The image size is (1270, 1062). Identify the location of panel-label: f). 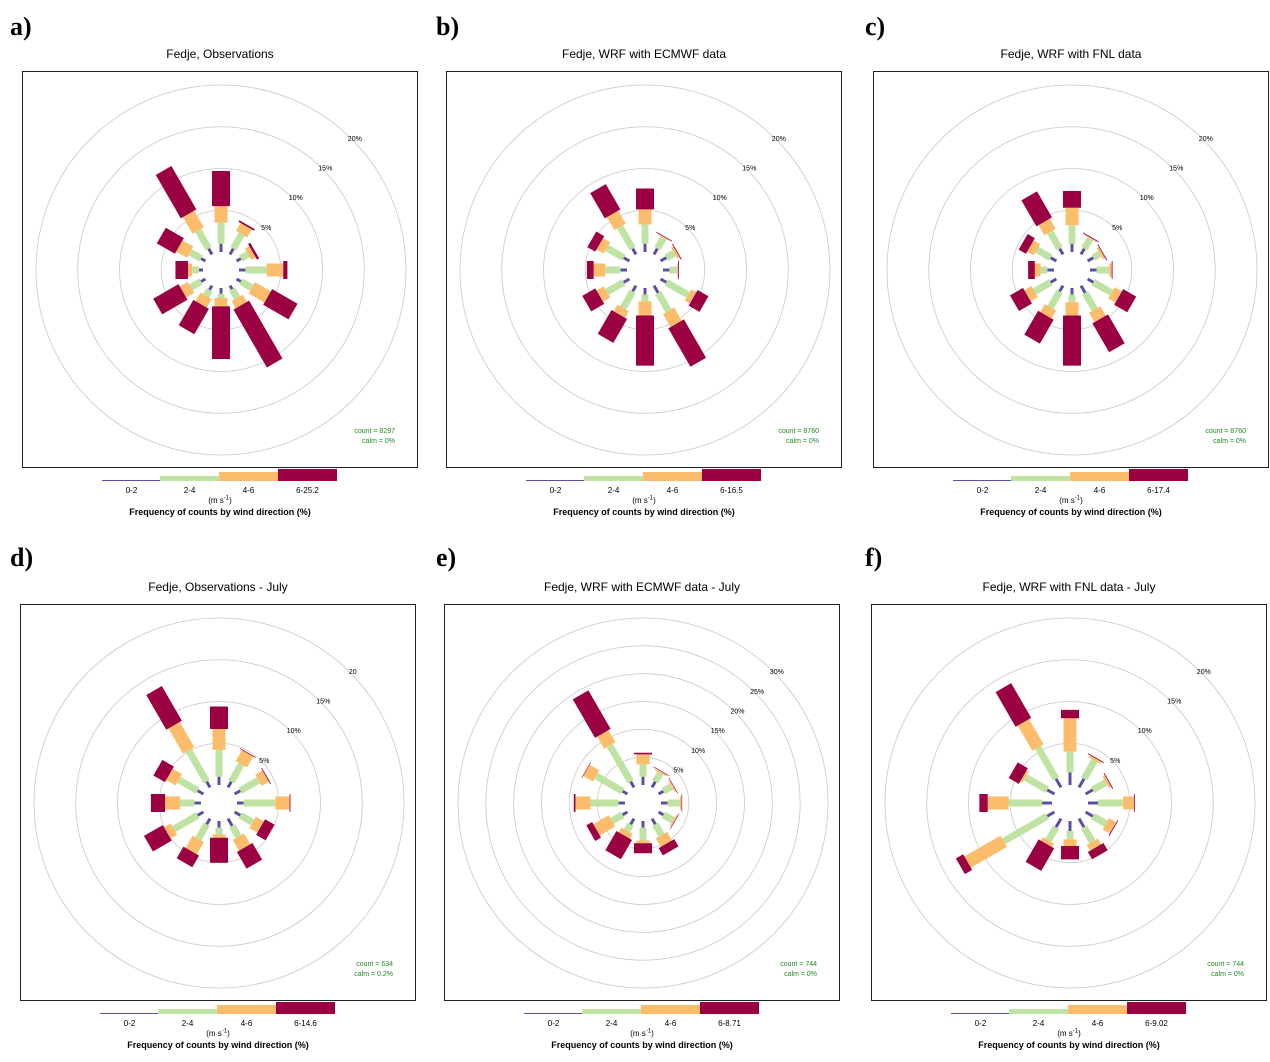
(874, 557).